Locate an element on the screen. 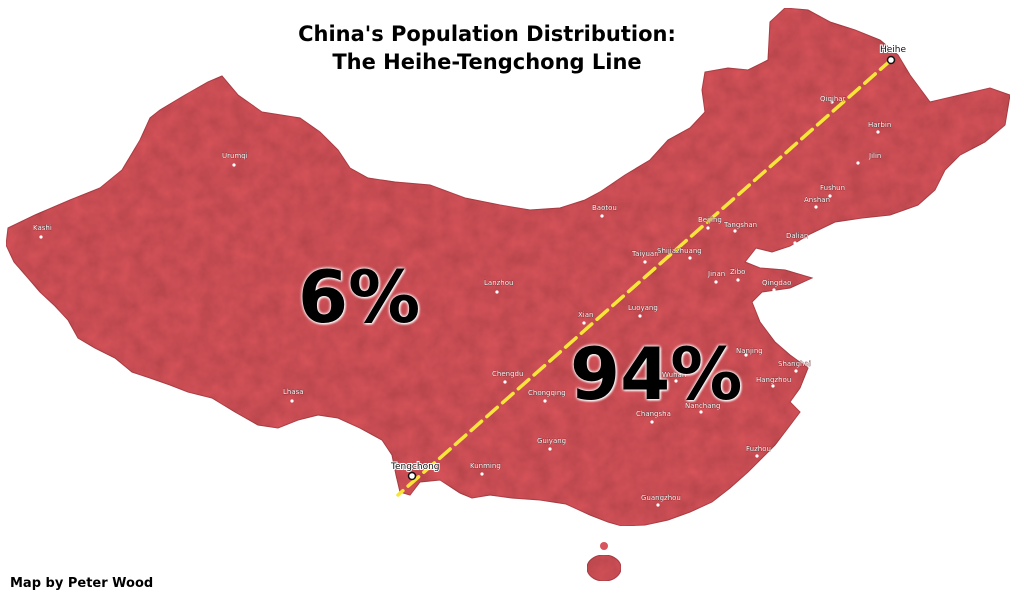 The width and height of the screenshot is (1024, 595). city-changsha: Changsha is located at coordinates (653, 417).